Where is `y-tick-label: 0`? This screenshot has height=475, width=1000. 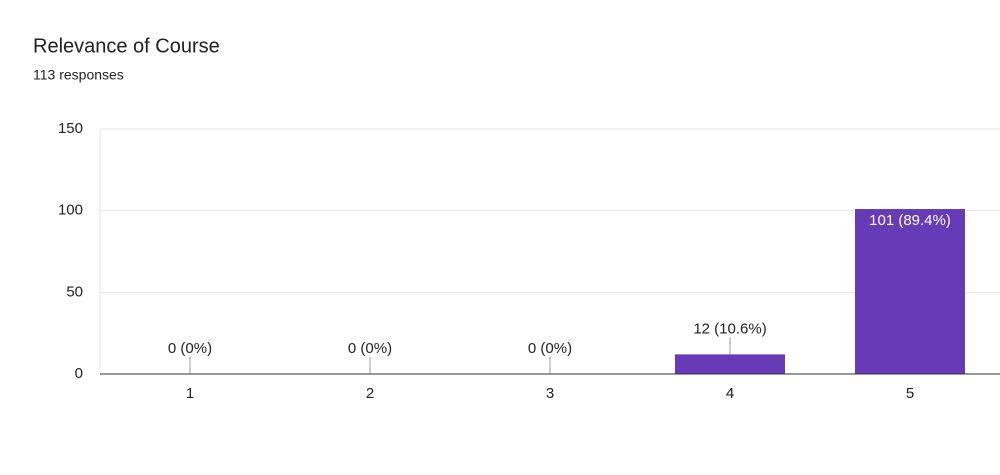 y-tick-label: 0 is located at coordinates (79, 373).